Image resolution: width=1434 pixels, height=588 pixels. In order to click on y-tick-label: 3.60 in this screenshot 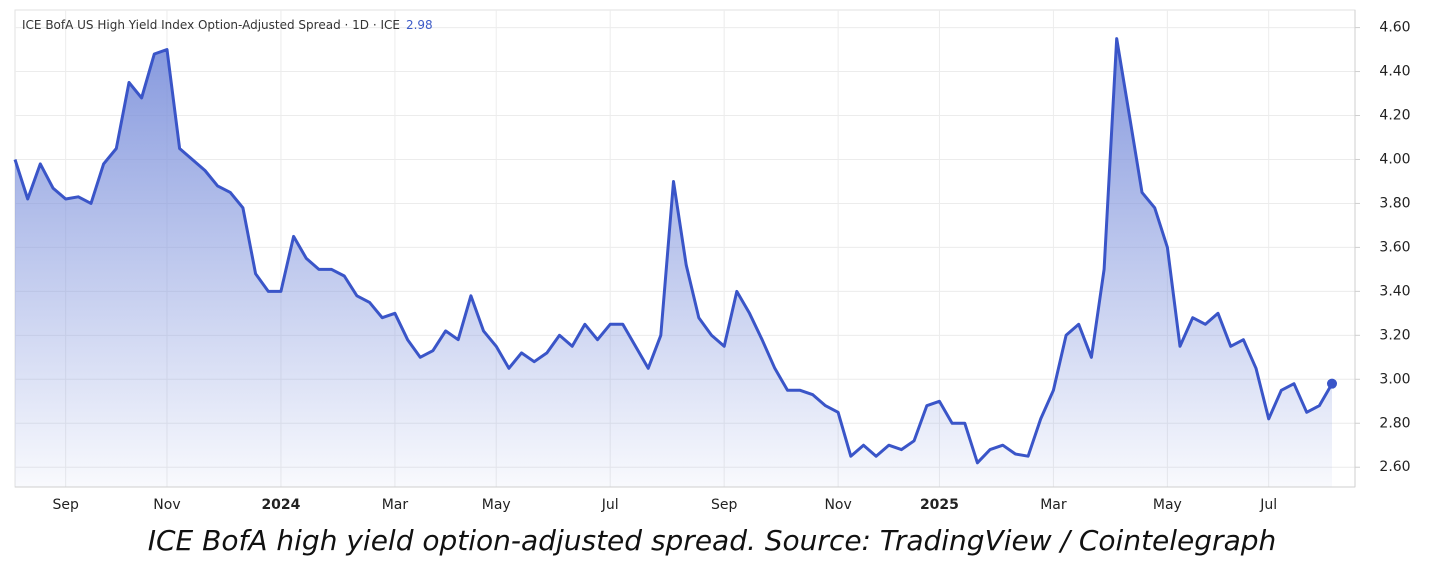, I will do `click(1394, 247)`.